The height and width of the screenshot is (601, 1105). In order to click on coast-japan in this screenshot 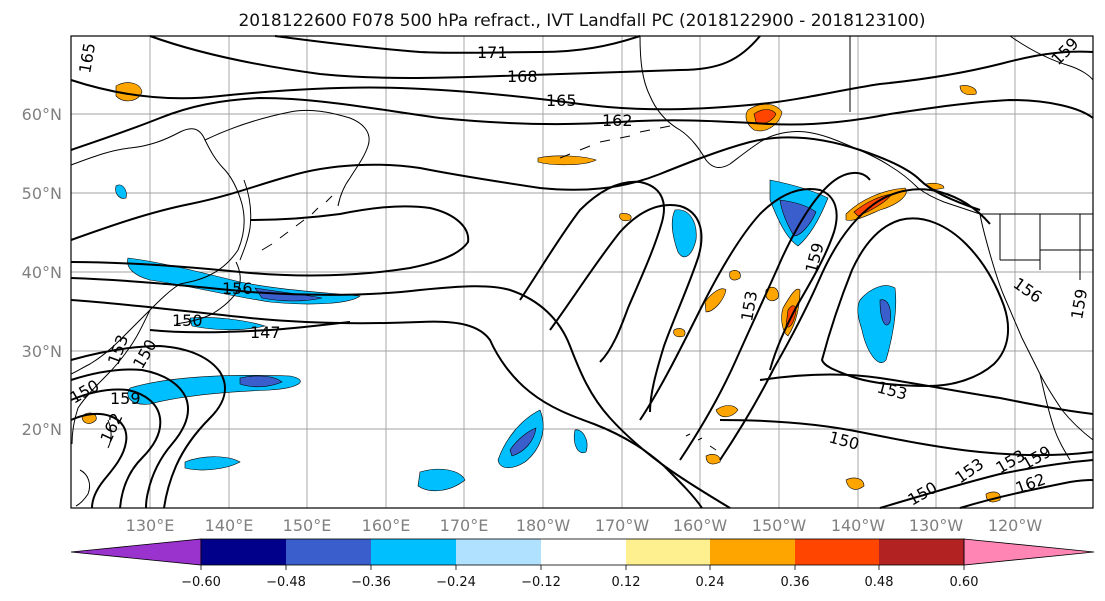, I will do `click(208, 293)`.